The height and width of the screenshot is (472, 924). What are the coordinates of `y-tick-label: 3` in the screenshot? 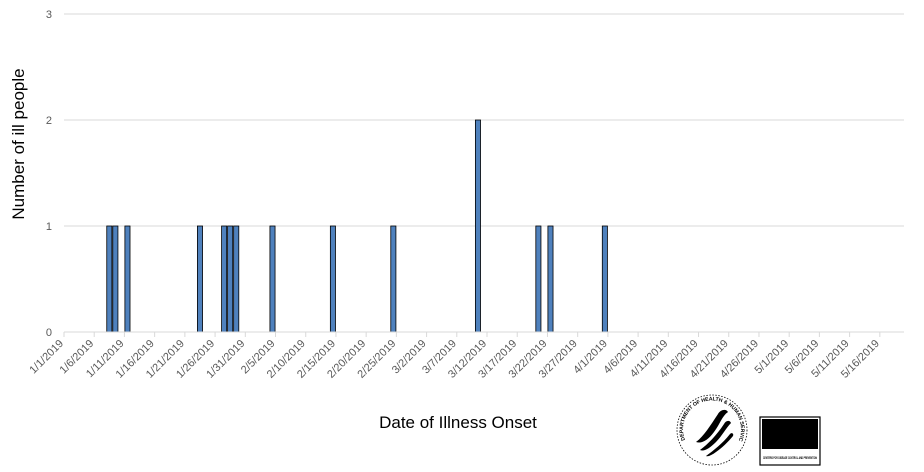 It's located at (49, 15).